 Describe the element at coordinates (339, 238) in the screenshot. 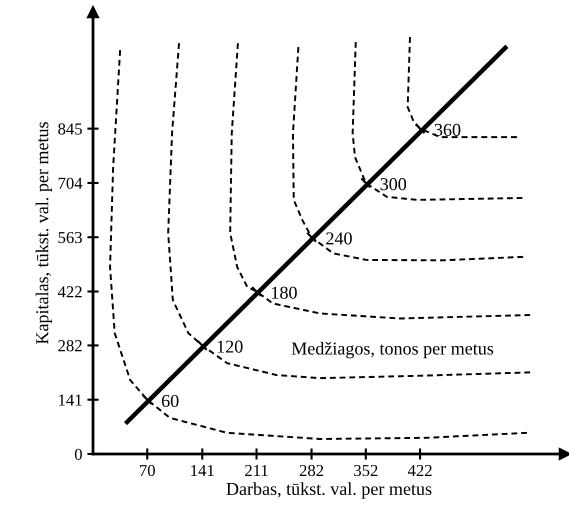

I see `annotation: 240` at that location.